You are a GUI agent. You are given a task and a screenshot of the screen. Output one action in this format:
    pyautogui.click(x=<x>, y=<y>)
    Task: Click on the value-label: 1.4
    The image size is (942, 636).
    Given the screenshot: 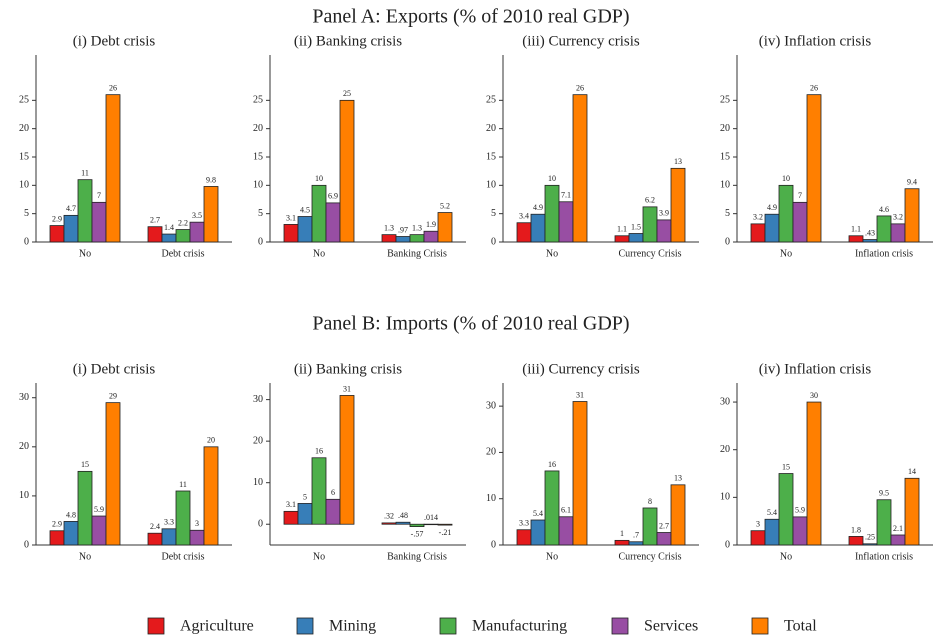 What is the action you would take?
    pyautogui.click(x=169, y=227)
    